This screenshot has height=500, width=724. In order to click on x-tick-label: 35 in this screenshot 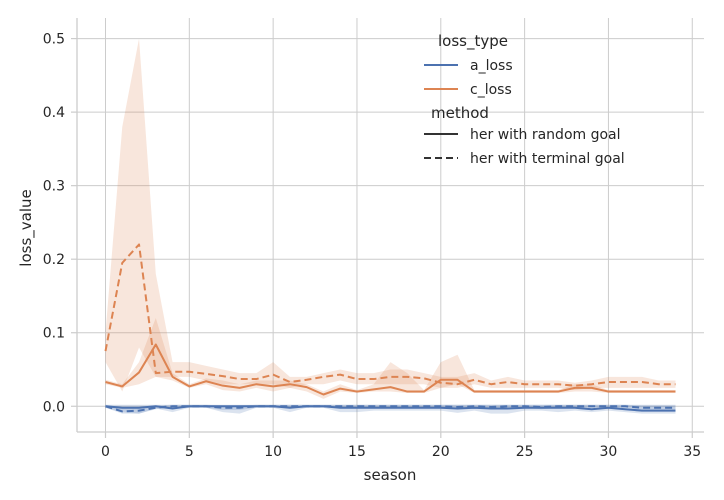, I will do `click(692, 452)`.